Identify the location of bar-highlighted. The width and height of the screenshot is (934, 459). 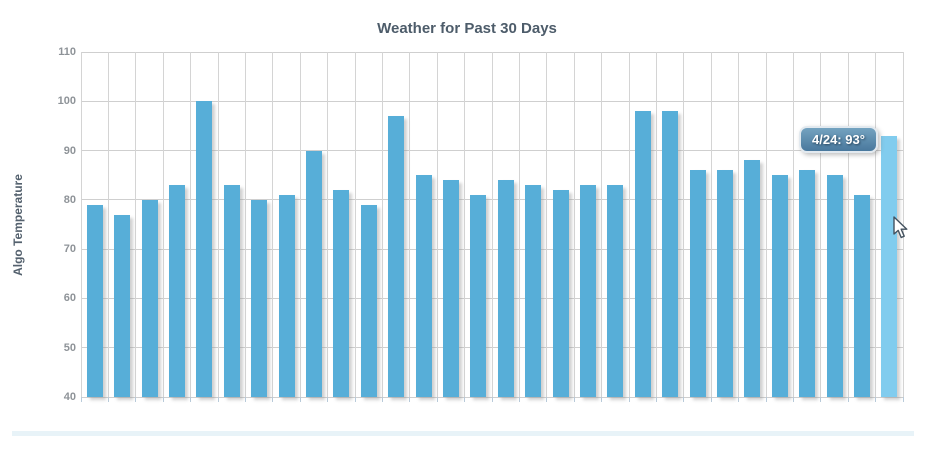
(889, 266).